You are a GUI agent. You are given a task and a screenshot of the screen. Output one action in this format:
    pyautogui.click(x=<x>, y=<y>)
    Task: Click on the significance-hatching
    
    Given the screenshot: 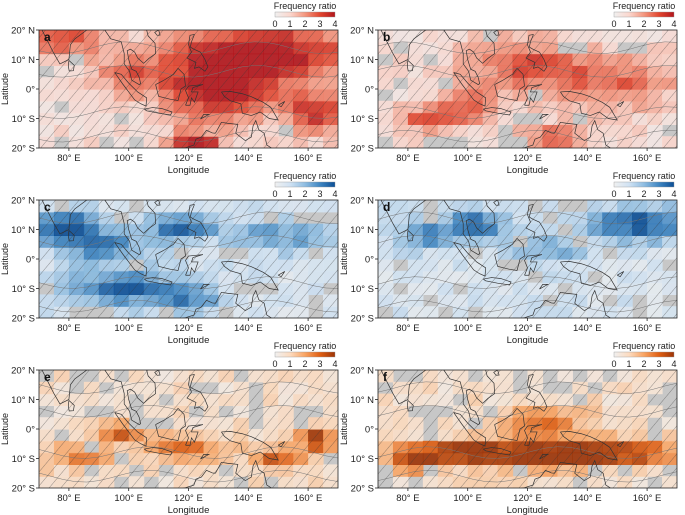 What is the action you would take?
    pyautogui.click(x=188, y=429)
    